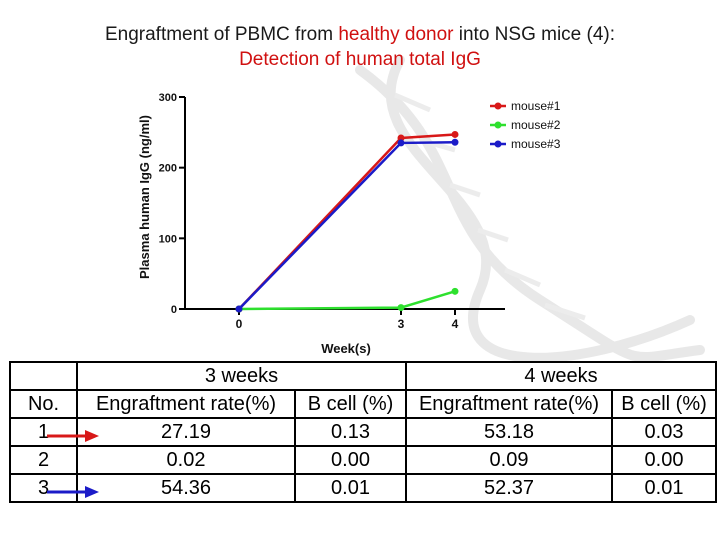 The width and height of the screenshot is (720, 540). Describe the element at coordinates (509, 404) in the screenshot. I see `column-header-engraftment-4w: Engraftment rate(%)` at that location.